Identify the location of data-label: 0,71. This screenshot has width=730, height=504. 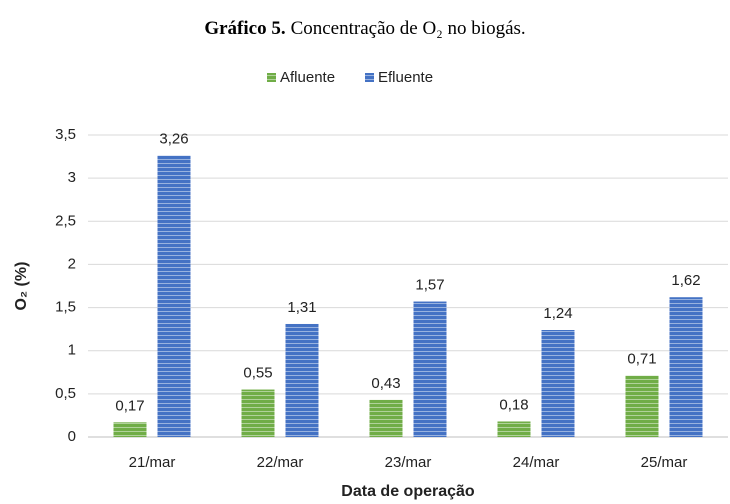
(641, 359).